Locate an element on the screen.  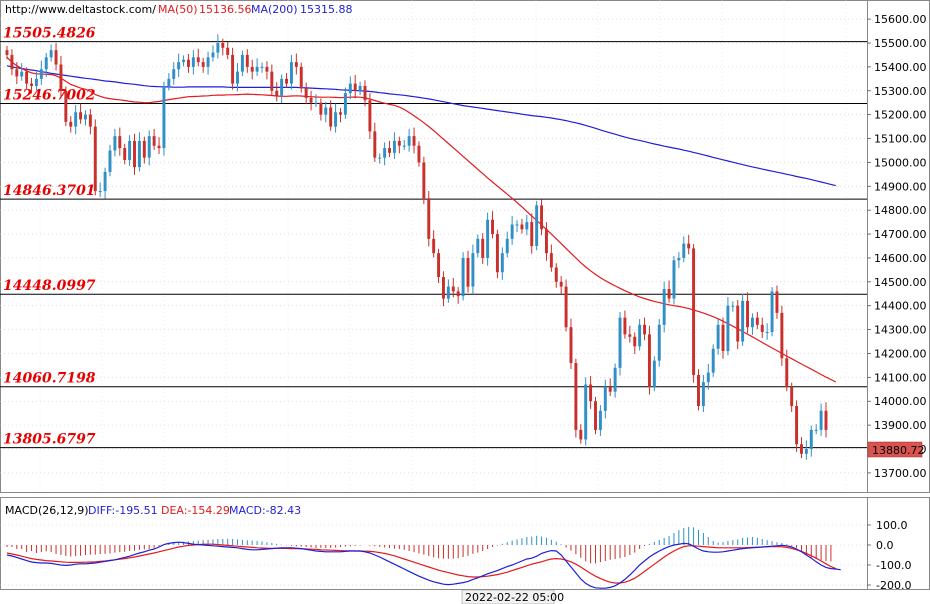
macd-dea-value: DEA:-154.29 is located at coordinates (195, 510).